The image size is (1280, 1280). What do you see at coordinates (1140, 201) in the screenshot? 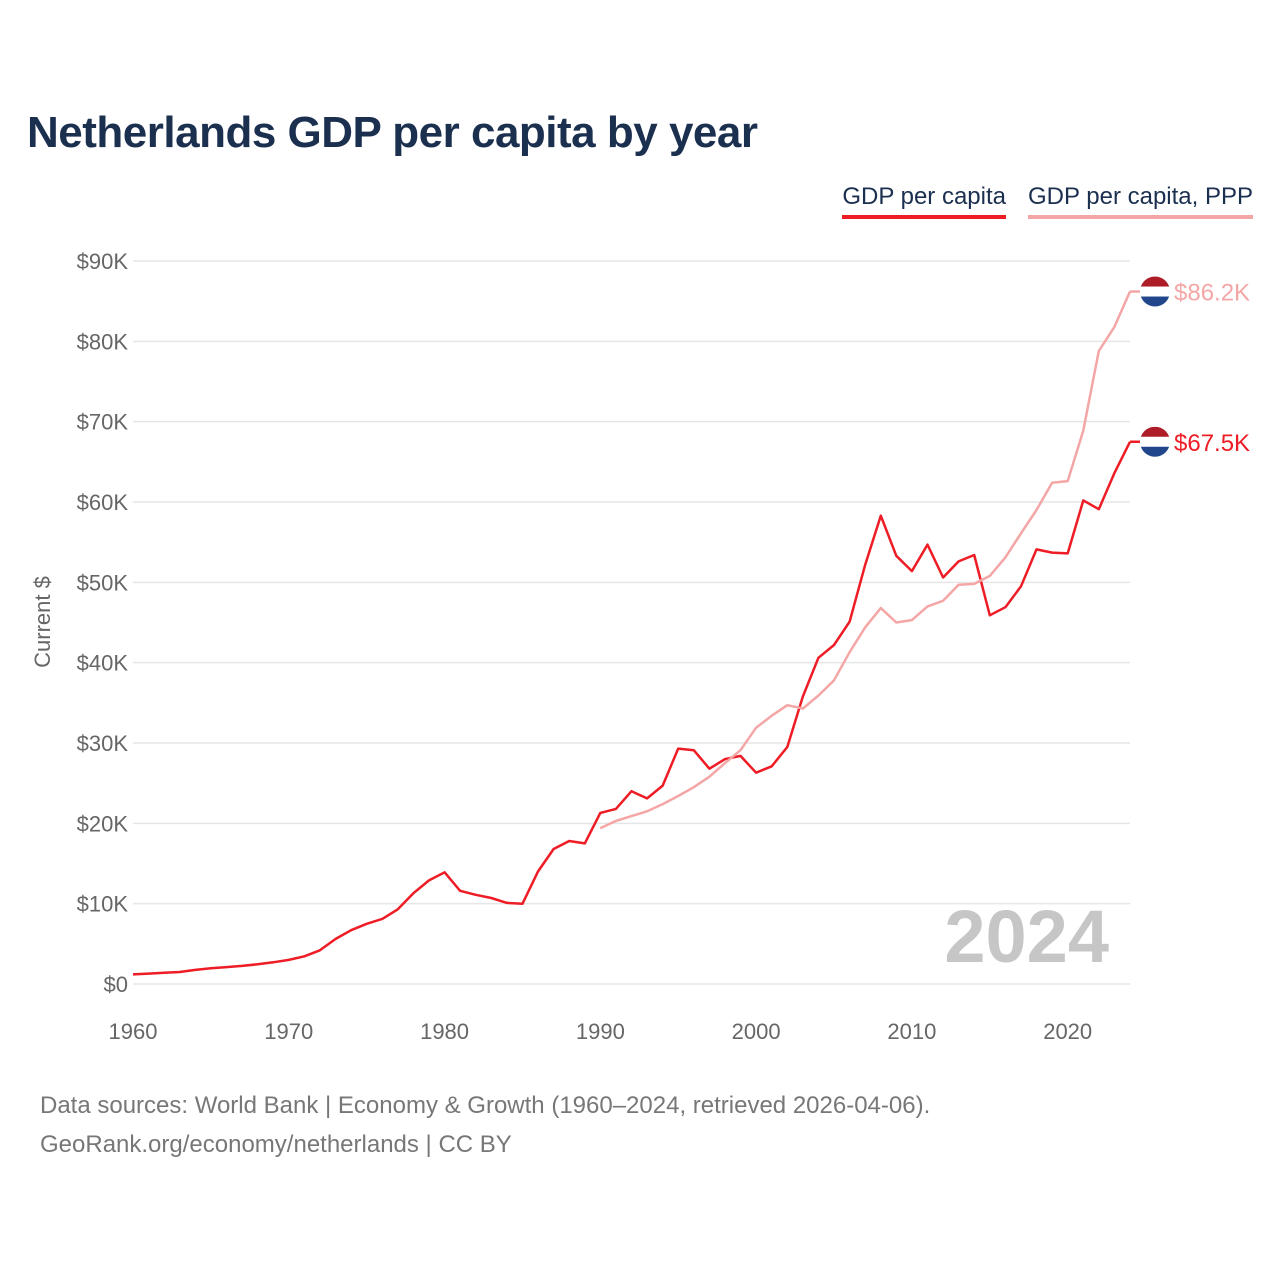
I see `legend-item-ppp: GDP per capita, PPP` at bounding box center [1140, 201].